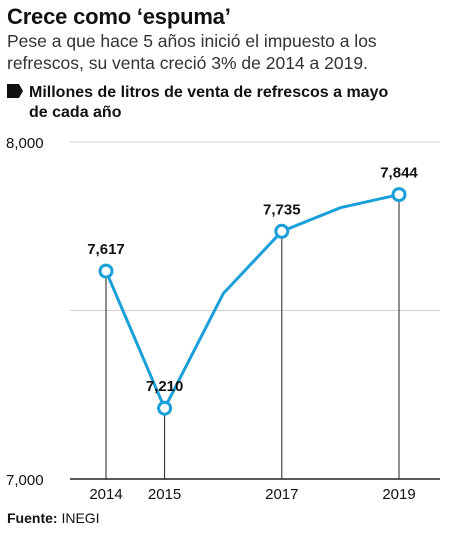  What do you see at coordinates (164, 494) in the screenshot?
I see `x-tick-label: 2015` at bounding box center [164, 494].